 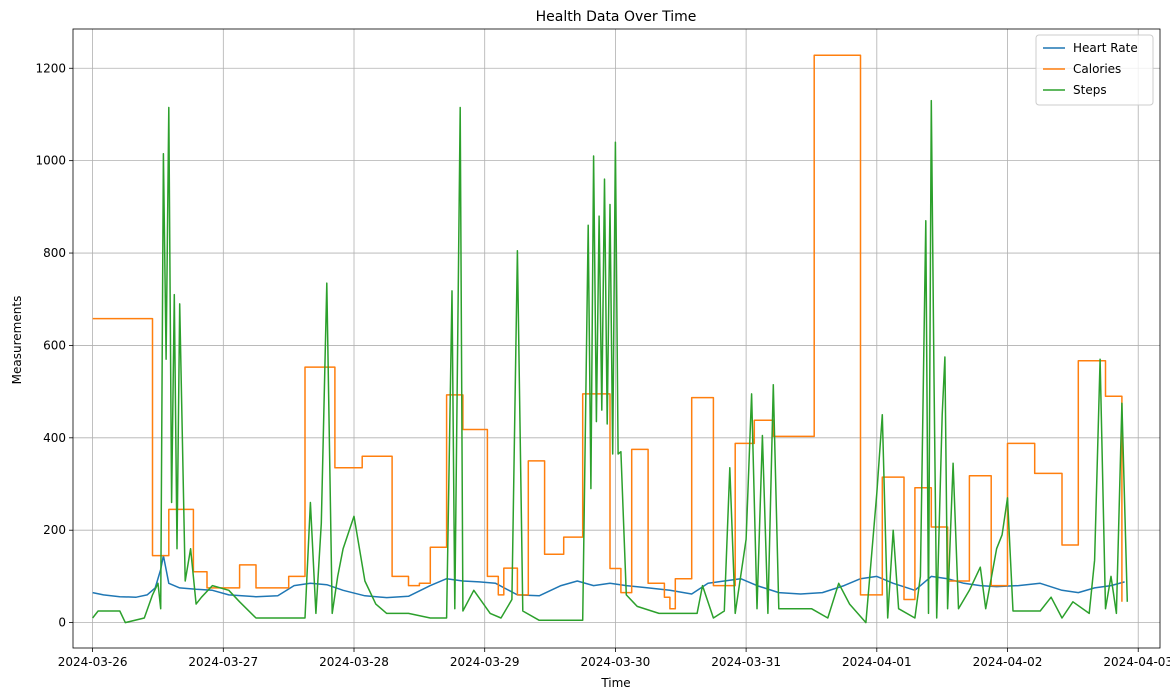 What do you see at coordinates (616, 662) in the screenshot?
I see `x-tick-label: 2024-03-30` at bounding box center [616, 662].